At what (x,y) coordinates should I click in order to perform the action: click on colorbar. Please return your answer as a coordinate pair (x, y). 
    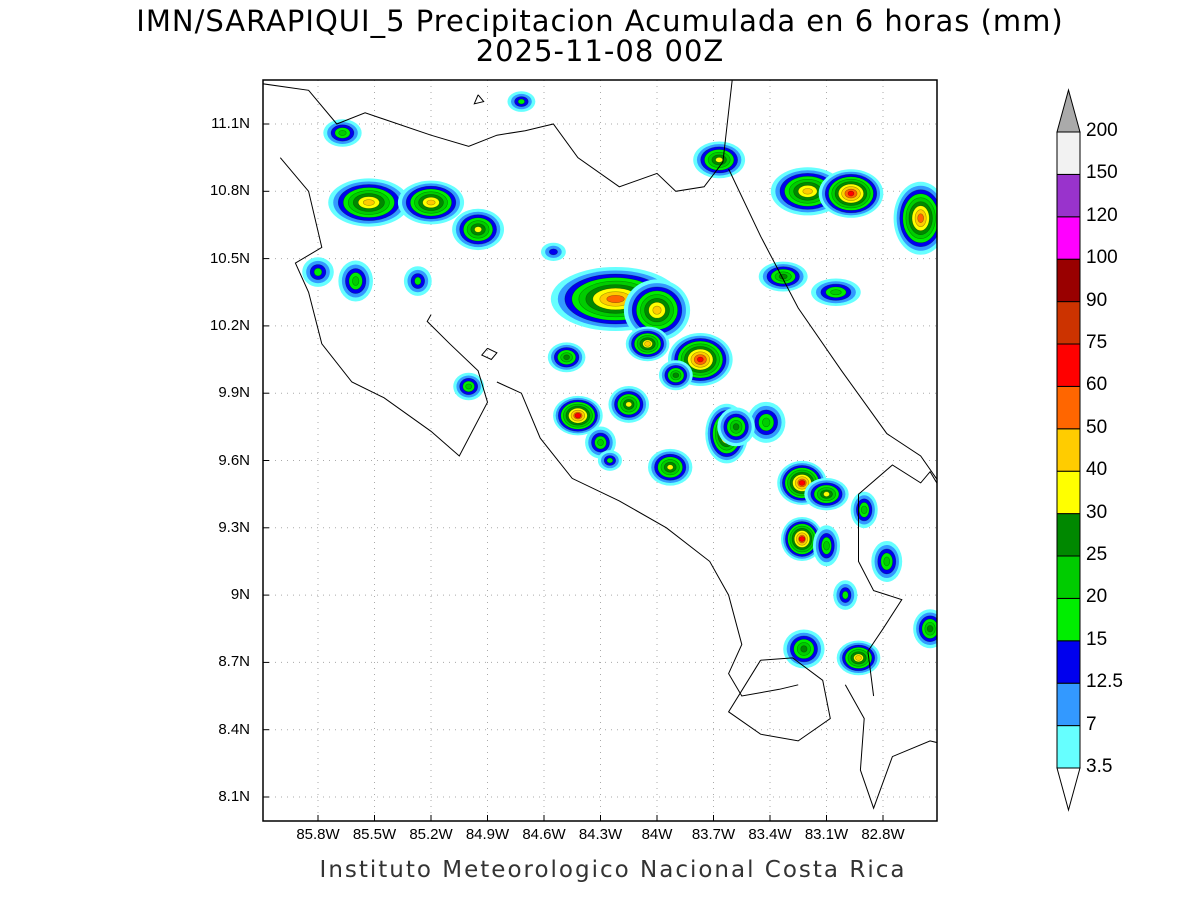
    Looking at the image, I should click on (1068, 450).